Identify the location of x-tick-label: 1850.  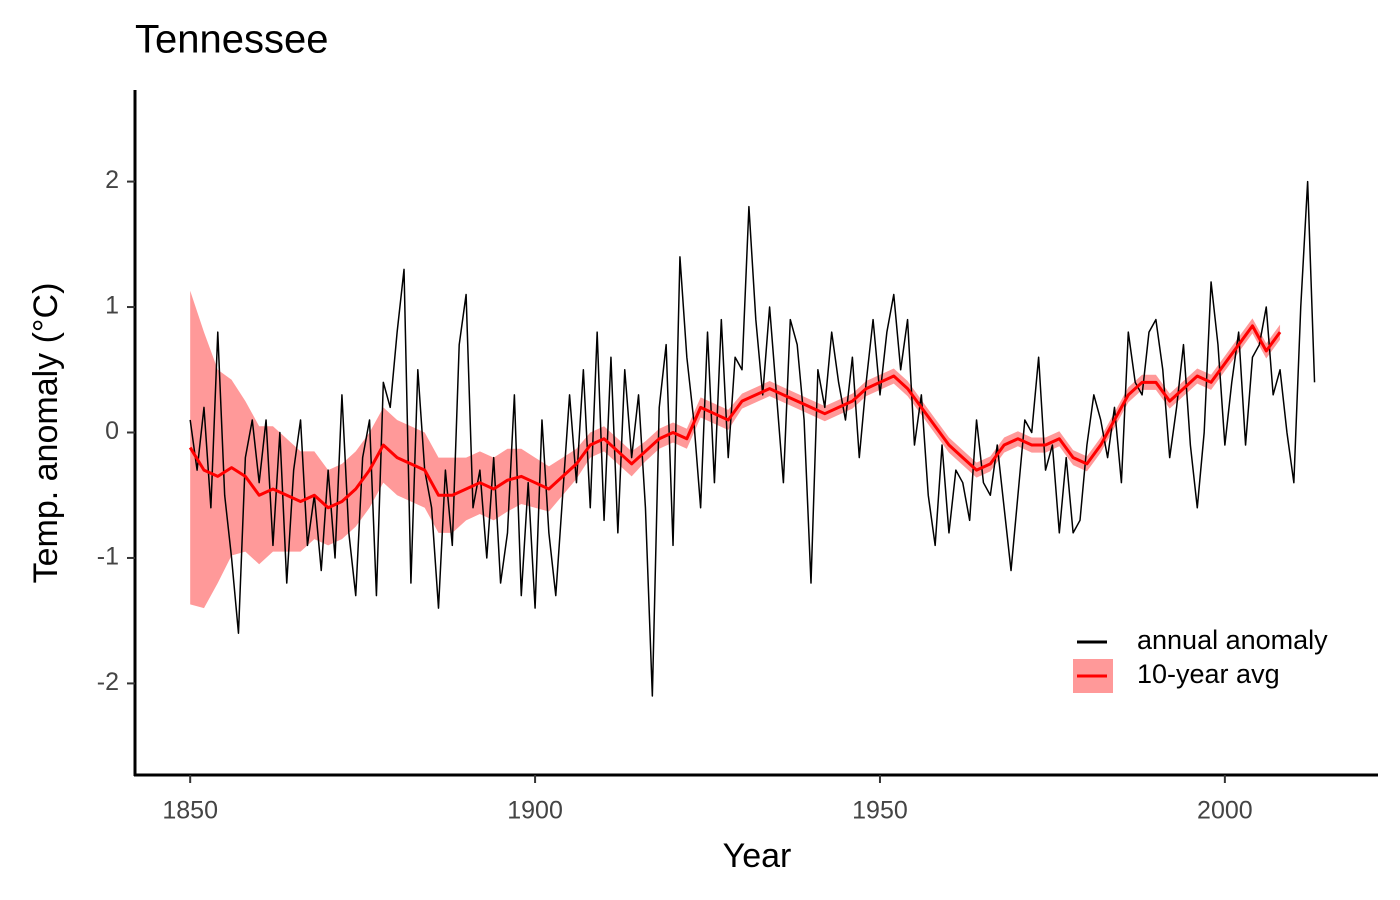
(190, 811).